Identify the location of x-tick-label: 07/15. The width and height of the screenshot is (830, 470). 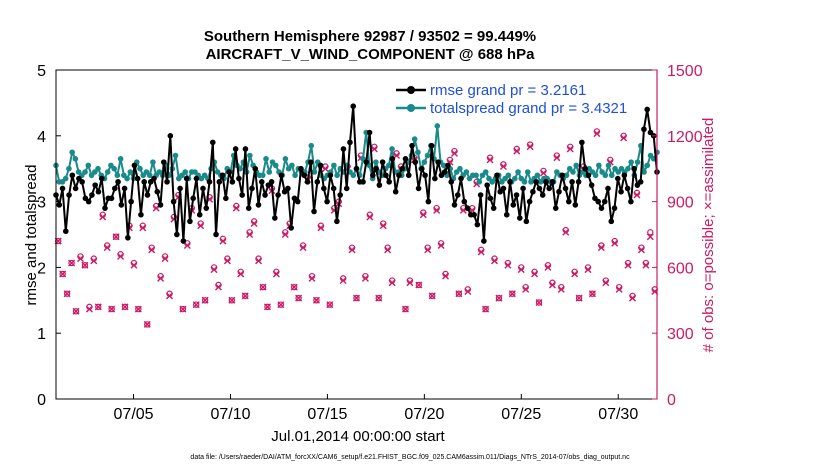
(327, 414).